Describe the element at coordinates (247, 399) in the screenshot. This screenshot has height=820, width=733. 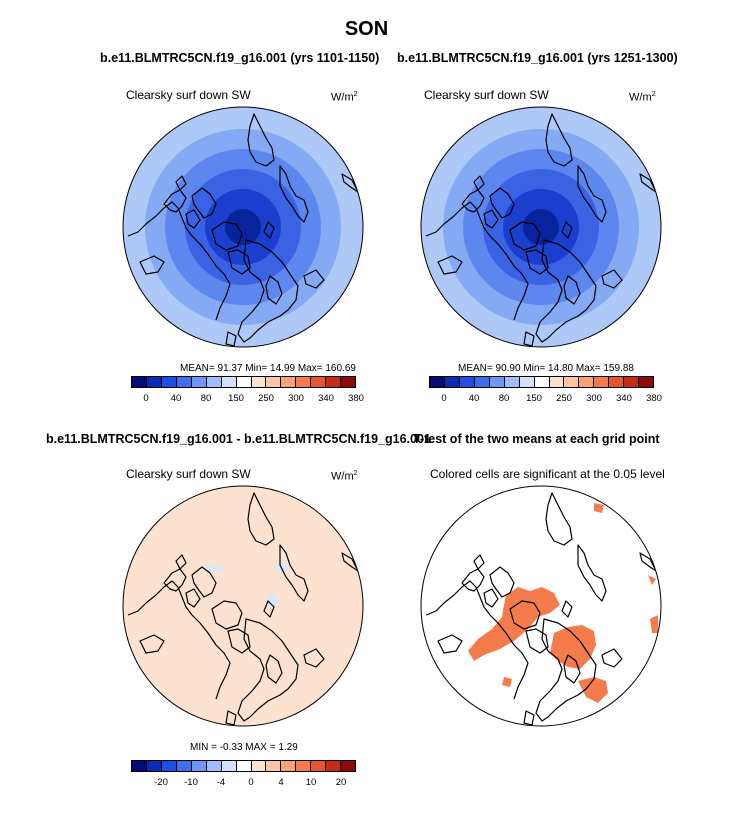
I see `panel1-colorbar-labels: 0 40 80 150 250 300 340 380` at that location.